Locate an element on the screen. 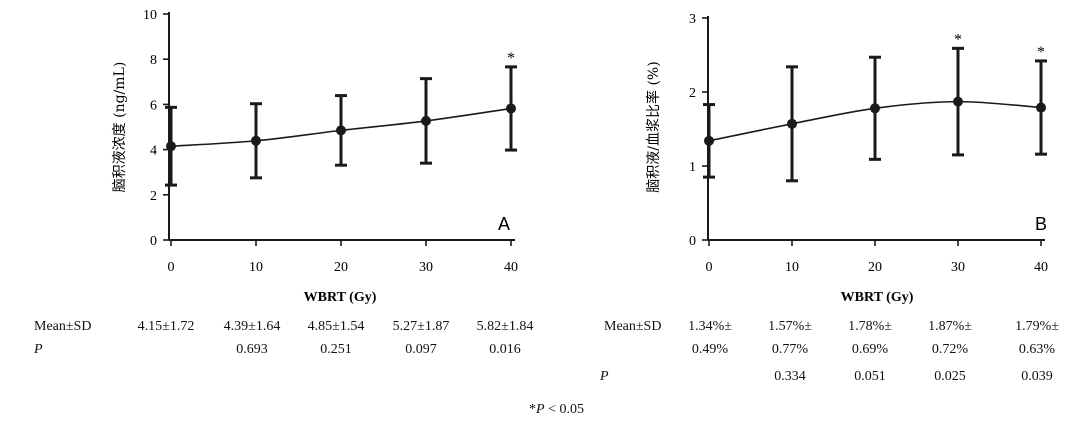 Image resolution: width=1084 pixels, height=423 pixels. footnote-star: * is located at coordinates (532, 409).